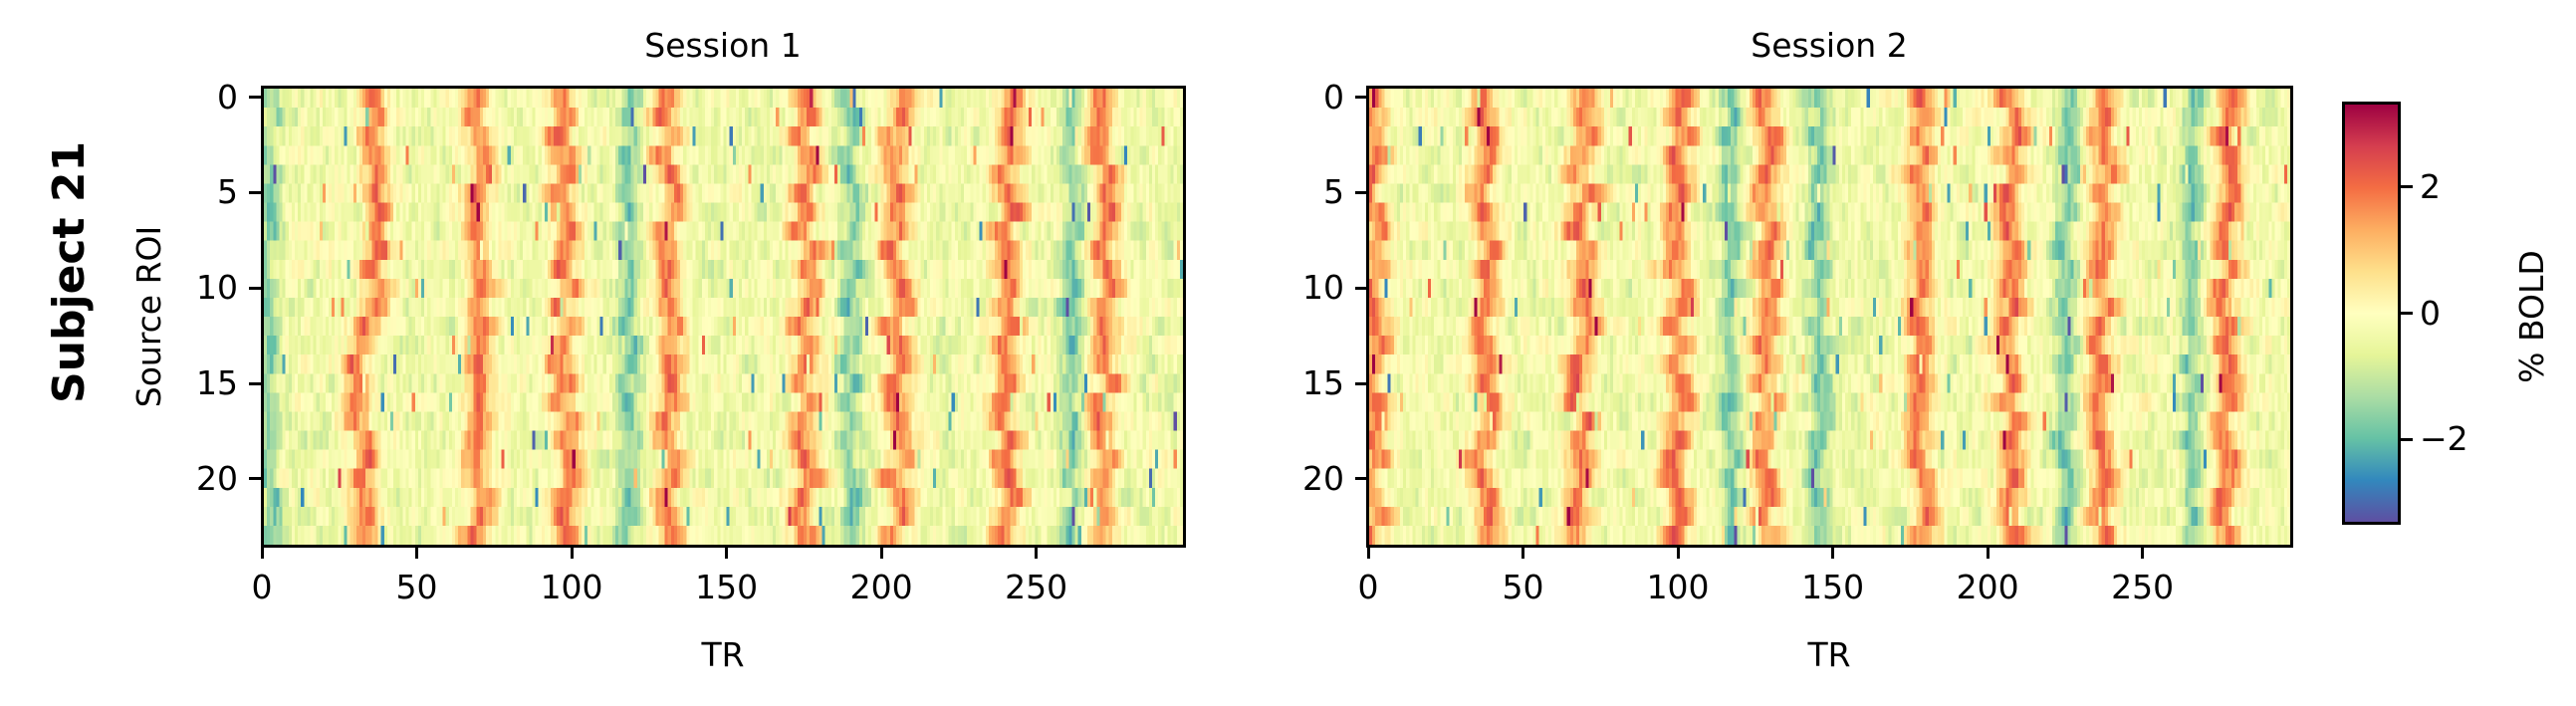 This screenshot has height=706, width=2576. I want to click on colorbar-tick-label: −2, so click(2444, 439).